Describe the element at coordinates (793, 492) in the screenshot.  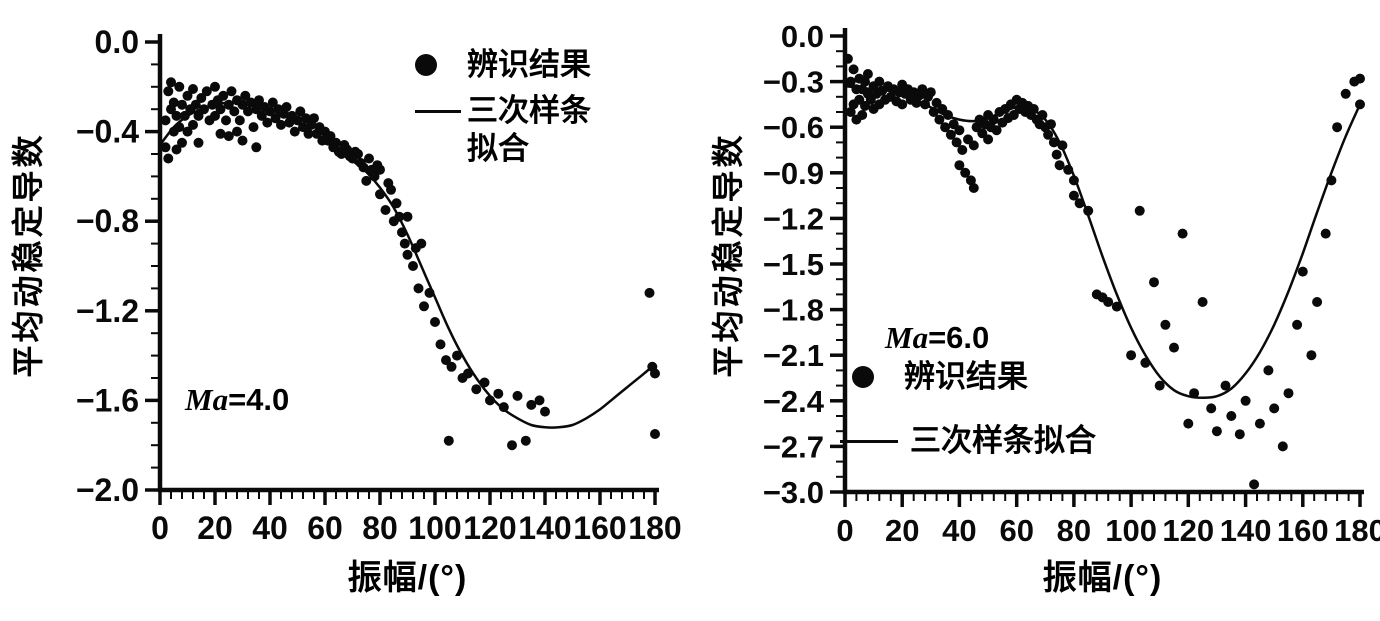
I see `svg-text: −3.0` at that location.